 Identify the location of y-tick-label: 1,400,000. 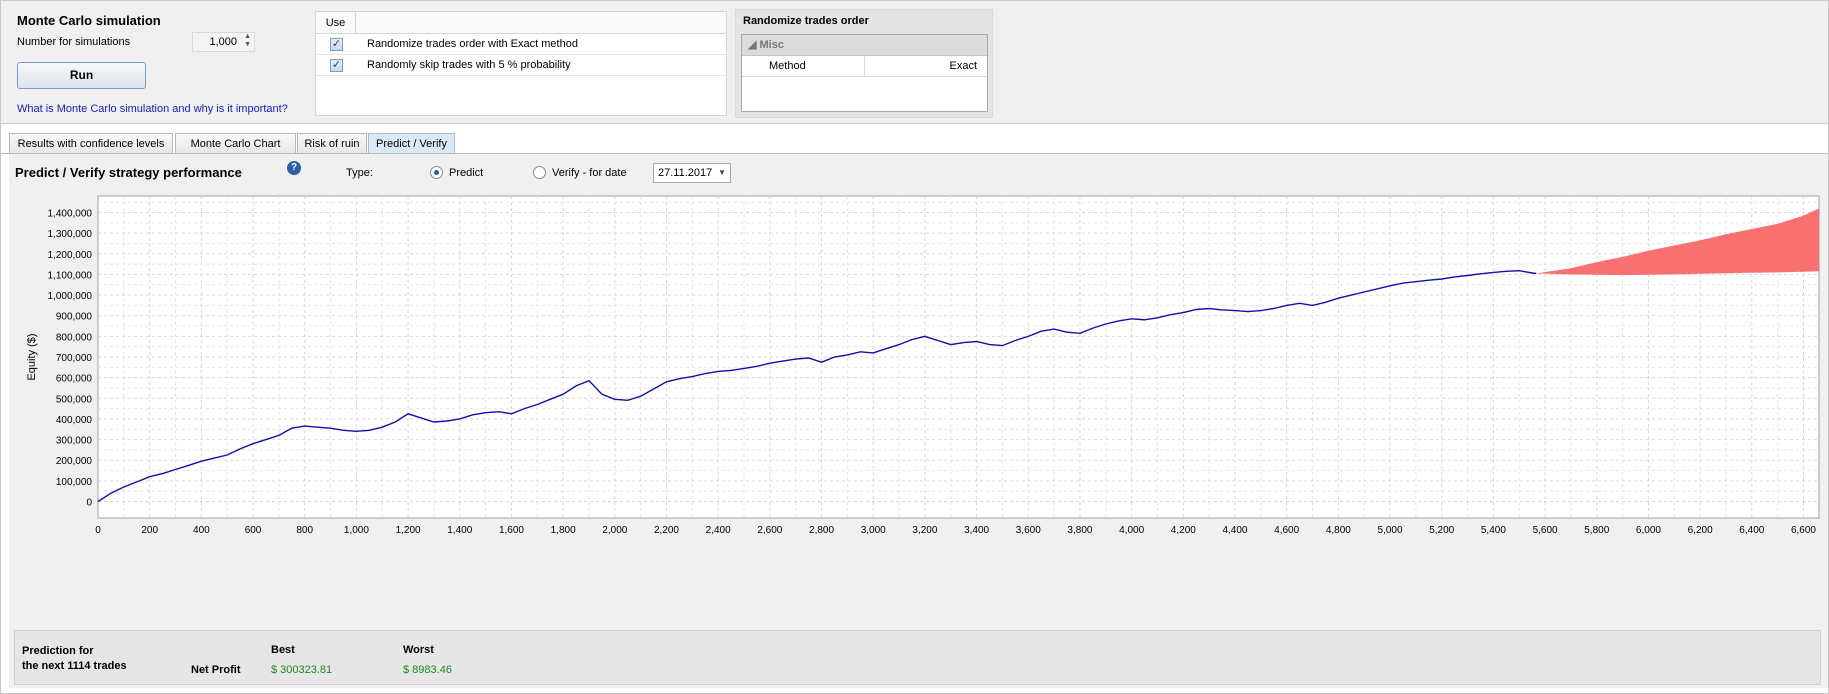
(70, 214).